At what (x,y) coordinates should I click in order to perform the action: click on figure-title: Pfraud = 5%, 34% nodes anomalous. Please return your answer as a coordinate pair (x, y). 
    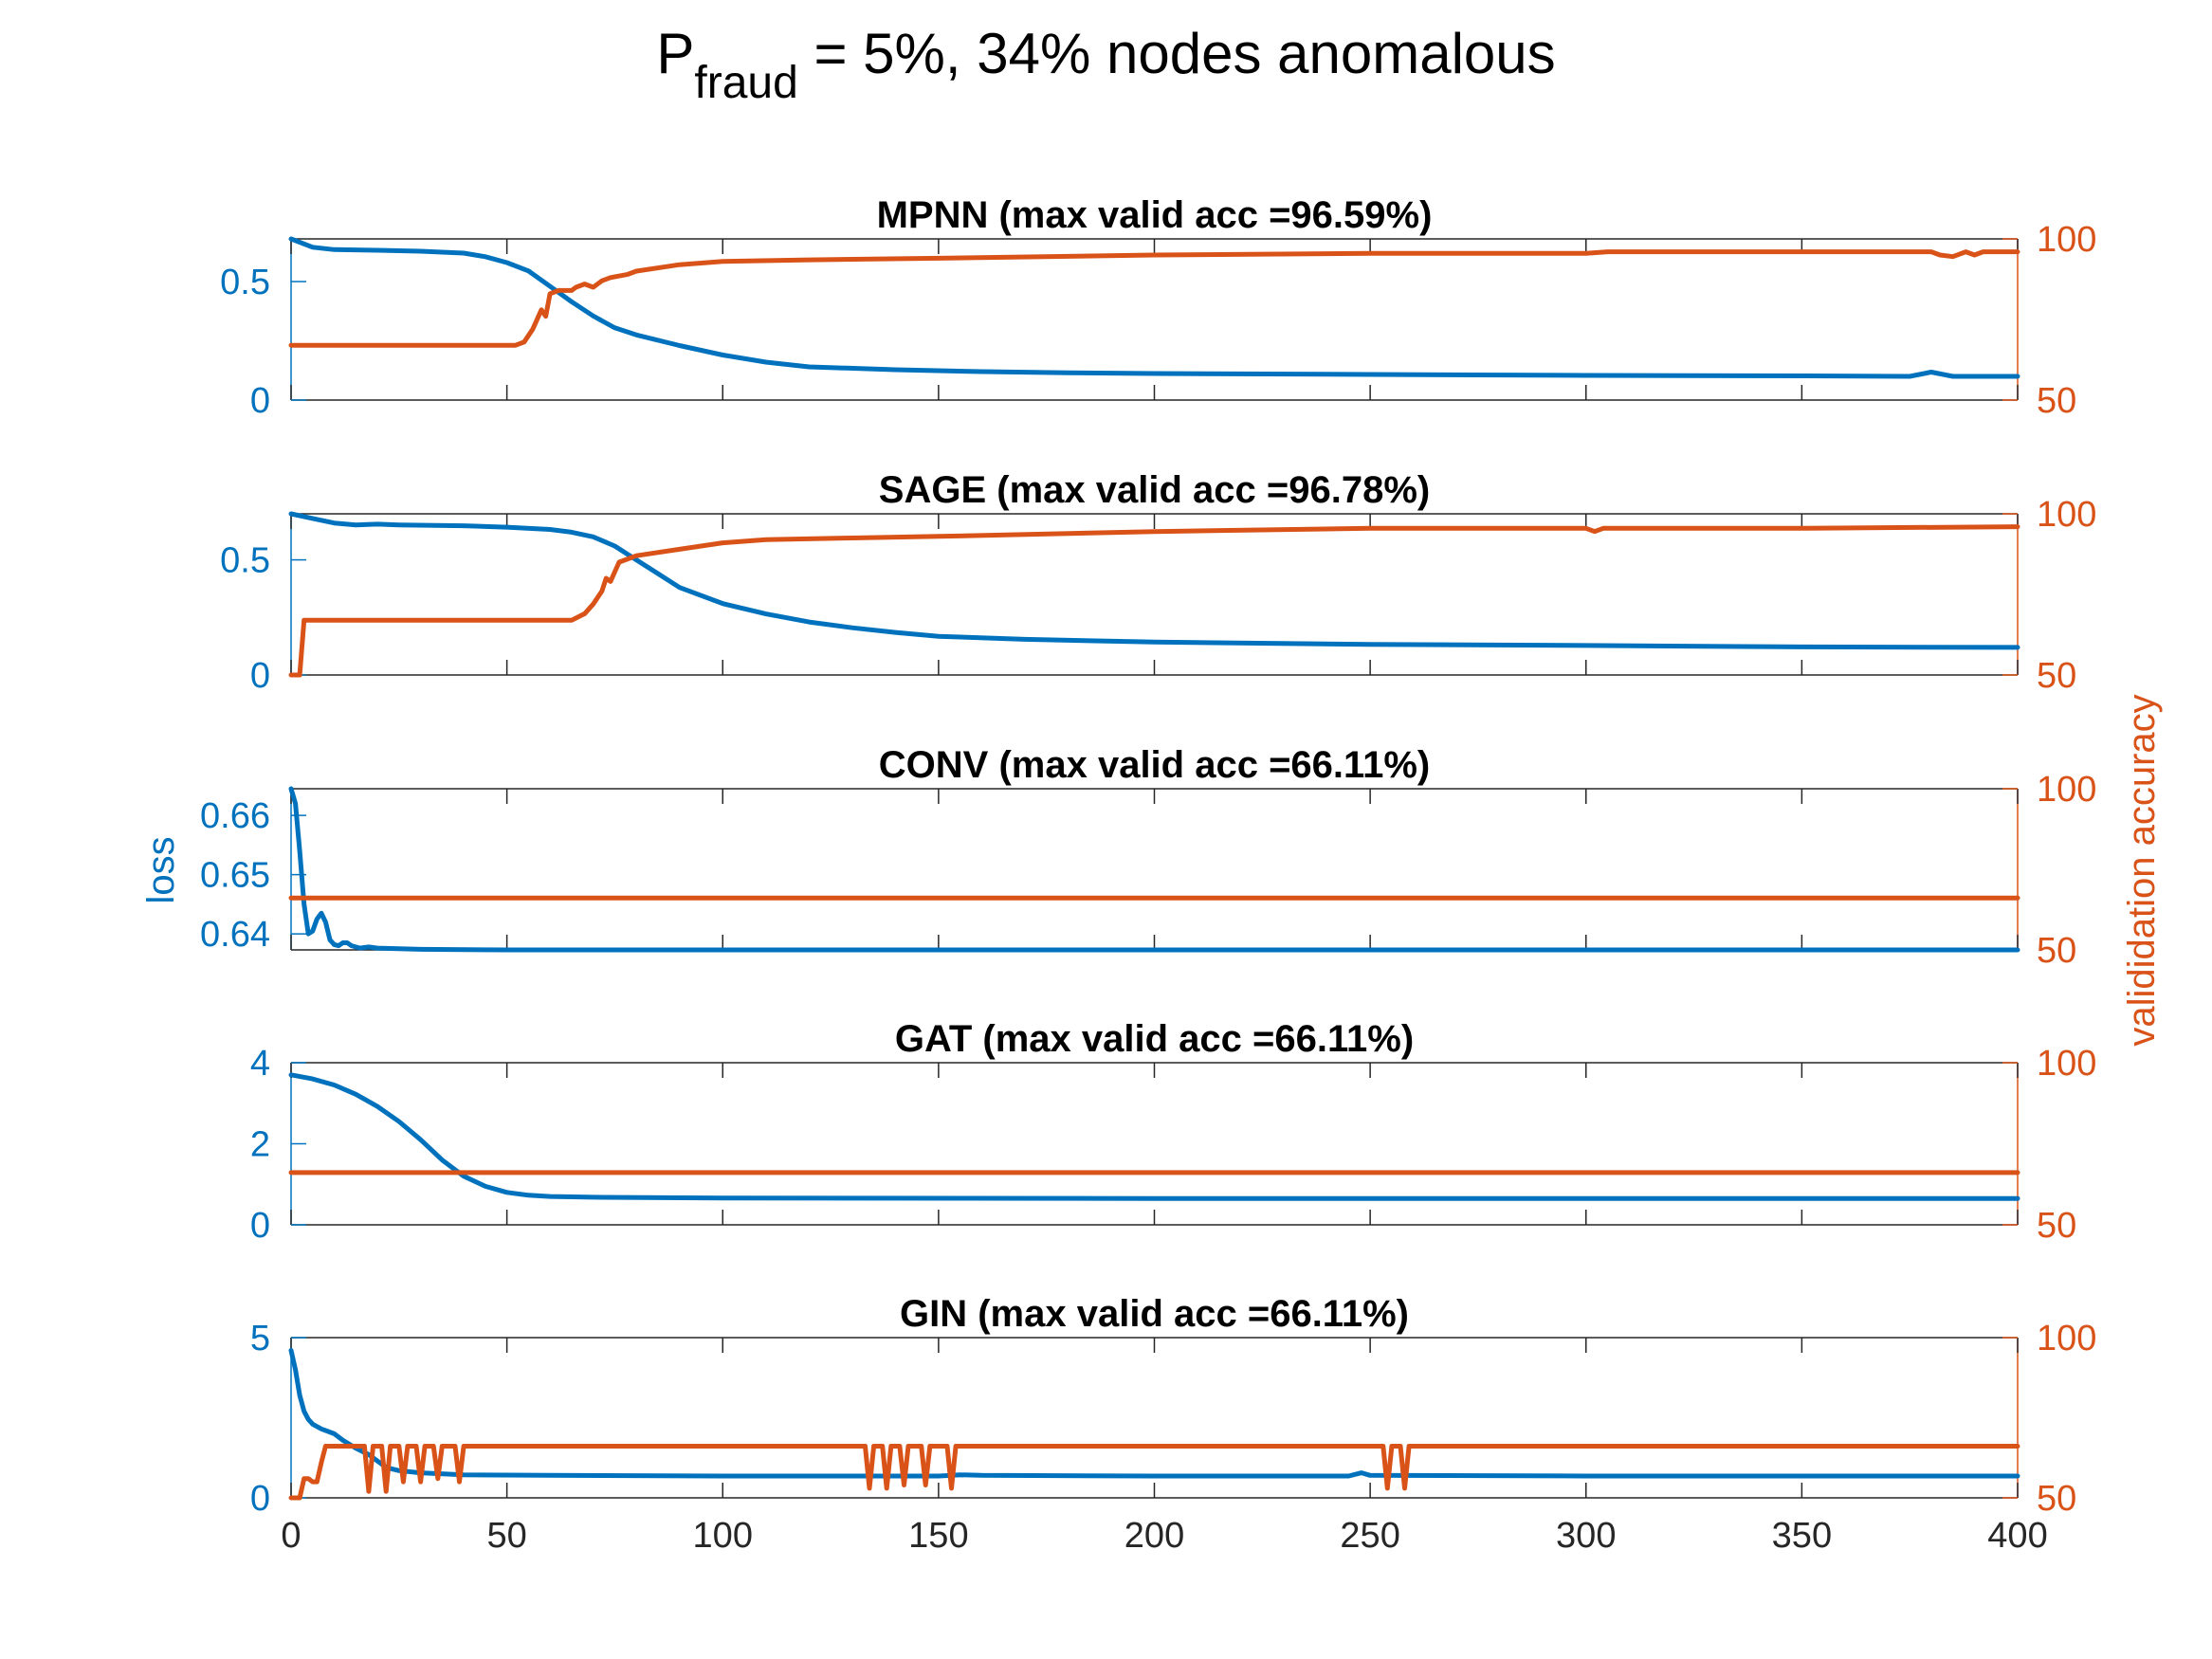
    Looking at the image, I should click on (1106, 64).